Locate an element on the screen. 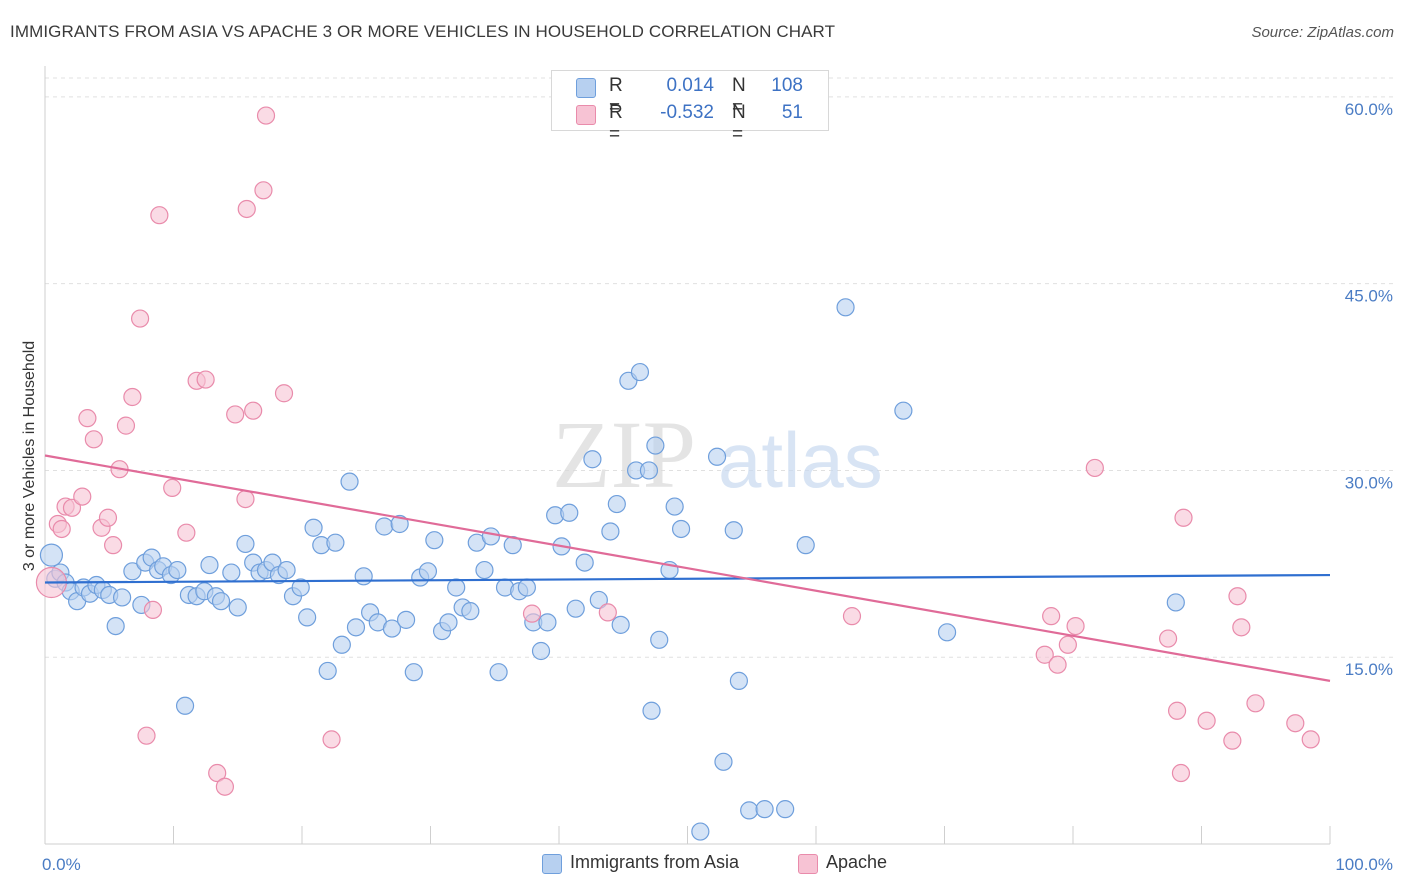  y-tick-label: 15.0% is located at coordinates (1369, 669).